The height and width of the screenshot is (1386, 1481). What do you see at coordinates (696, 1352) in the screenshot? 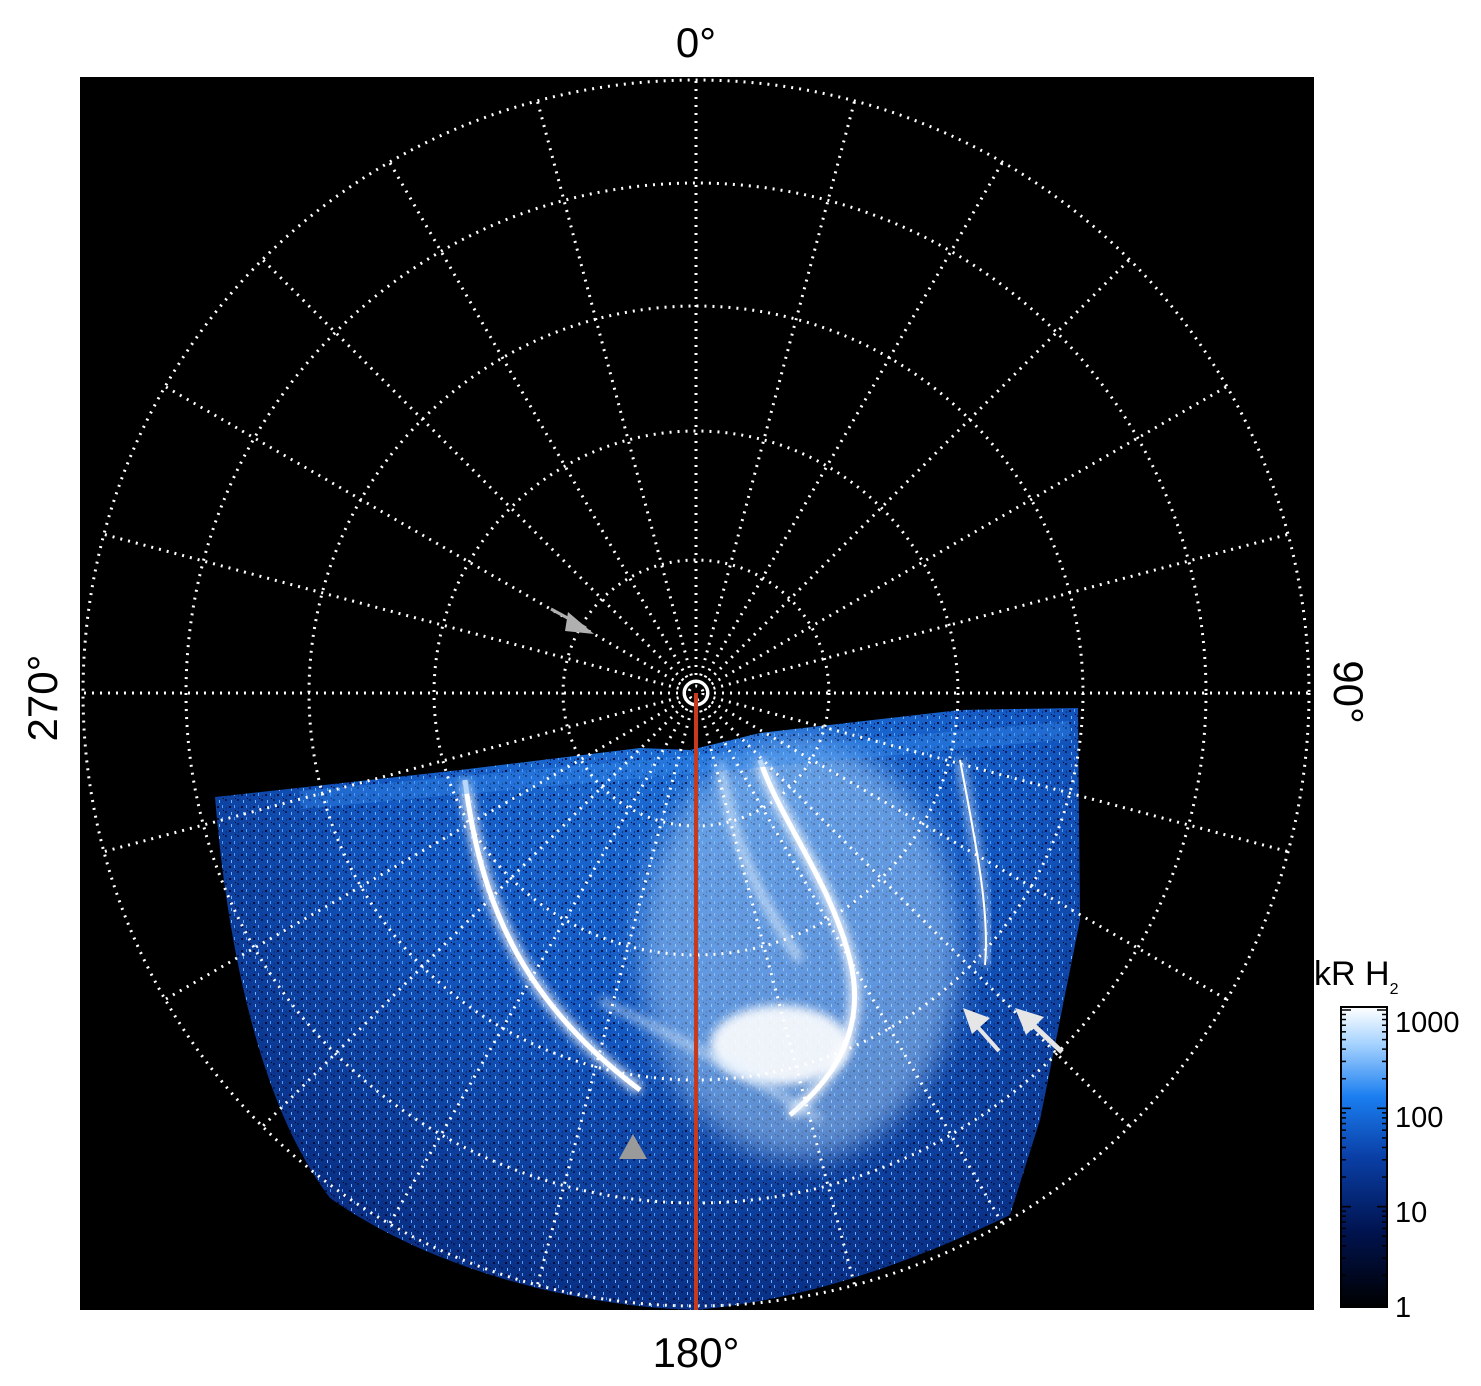
I see `label-180-deg: 180°` at bounding box center [696, 1352].